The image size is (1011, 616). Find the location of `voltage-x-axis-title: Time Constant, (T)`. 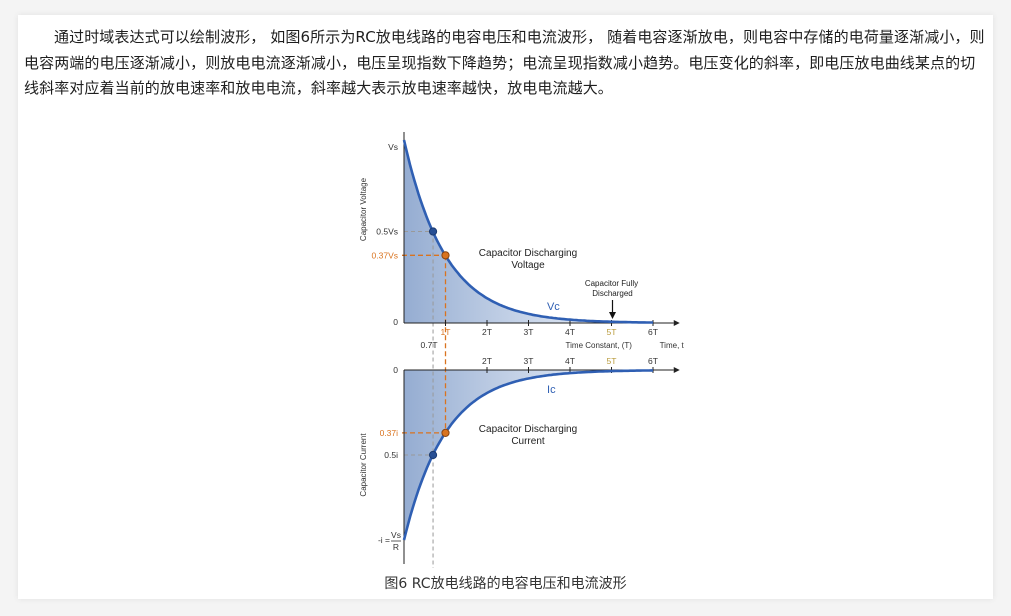

voltage-x-axis-title: Time Constant, (T) is located at coordinates (599, 345).